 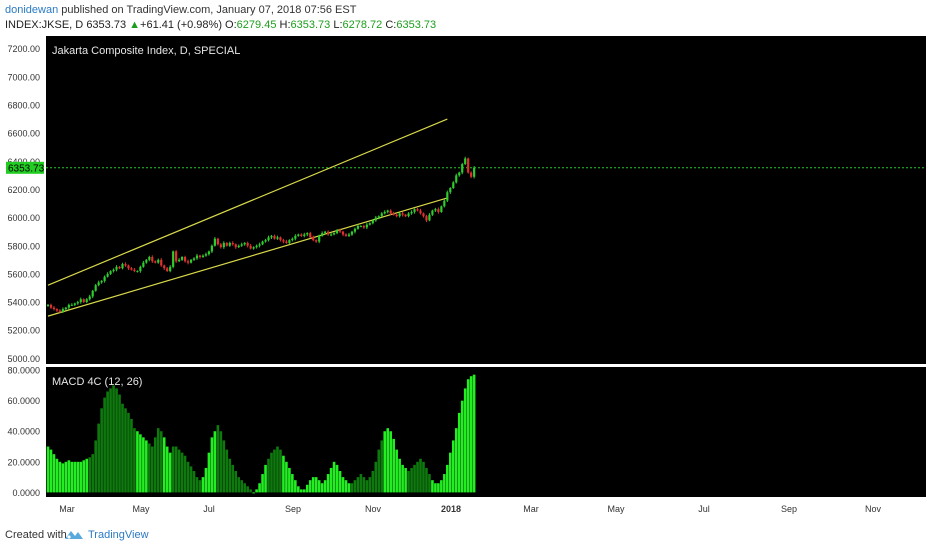 I want to click on channel-upper-line, so click(x=247, y=202).